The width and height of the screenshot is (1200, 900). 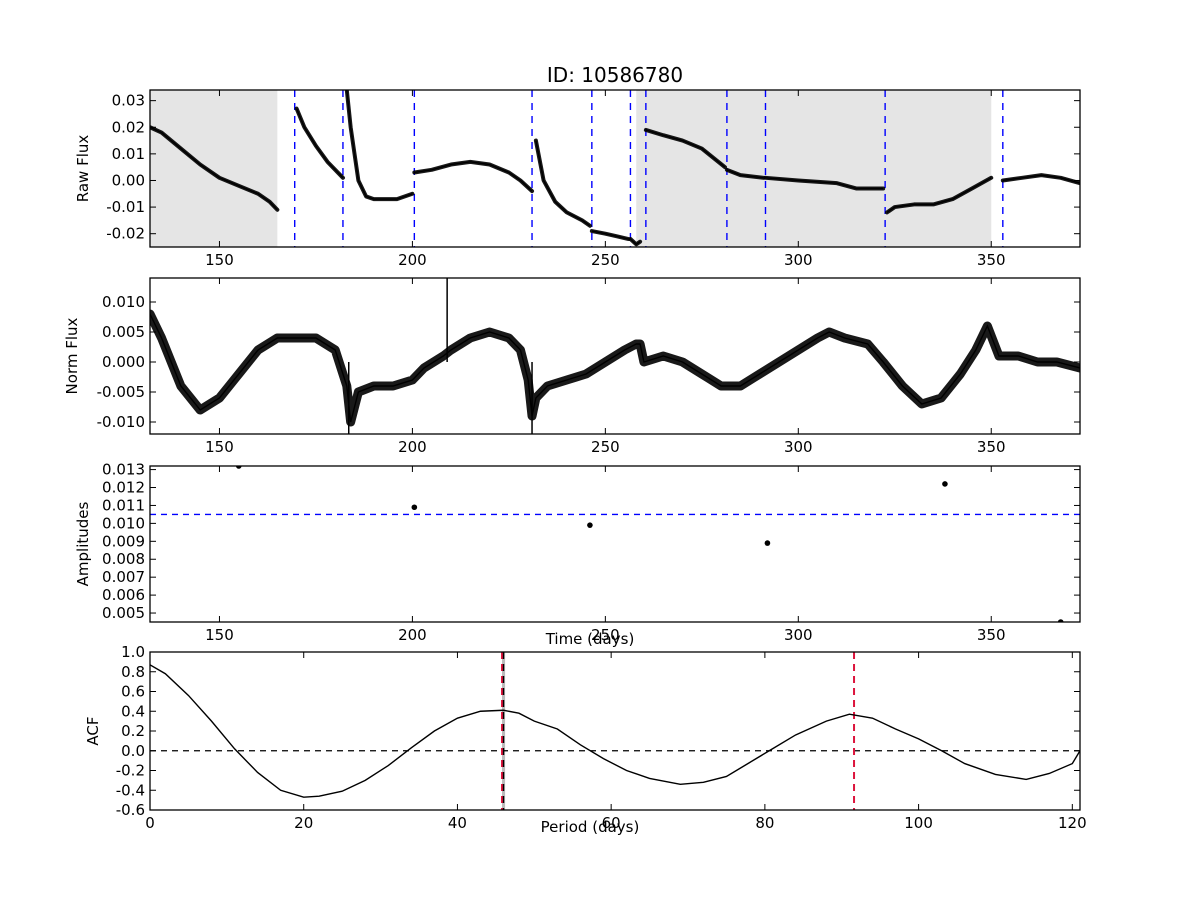 I want to click on x-tick-label: 0, so click(x=150, y=823).